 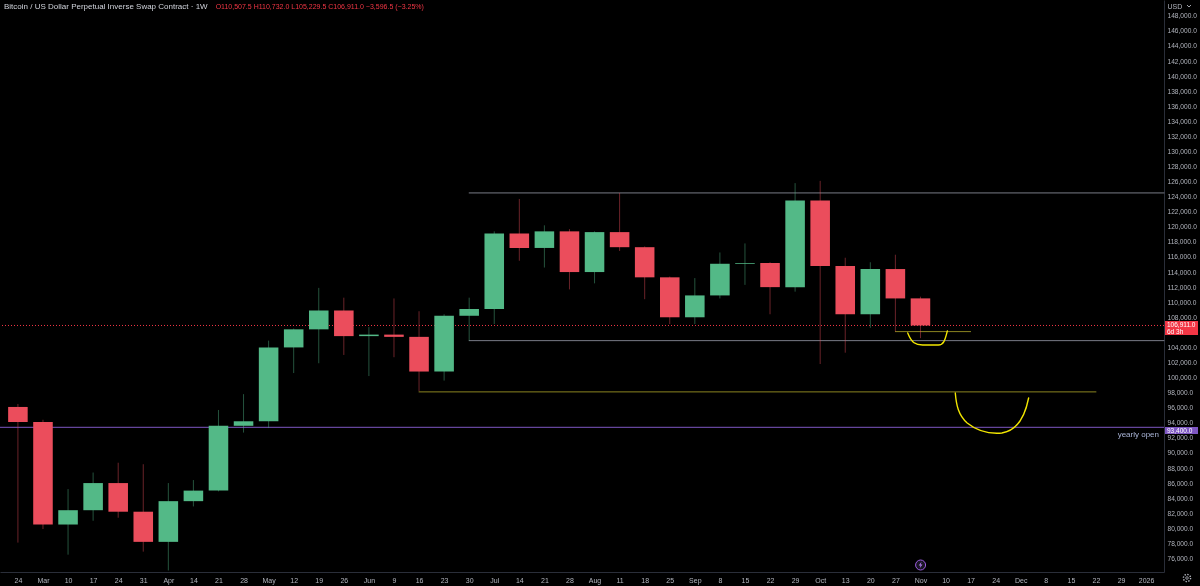 What do you see at coordinates (1138, 435) in the screenshot?
I see `legend-label: yearly open` at bounding box center [1138, 435].